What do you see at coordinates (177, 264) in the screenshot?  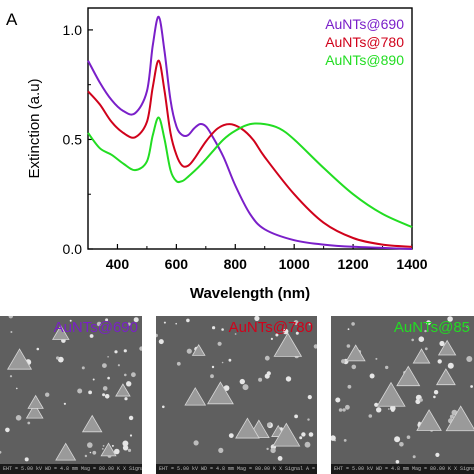 I see `x-tick-label: 600` at bounding box center [177, 264].